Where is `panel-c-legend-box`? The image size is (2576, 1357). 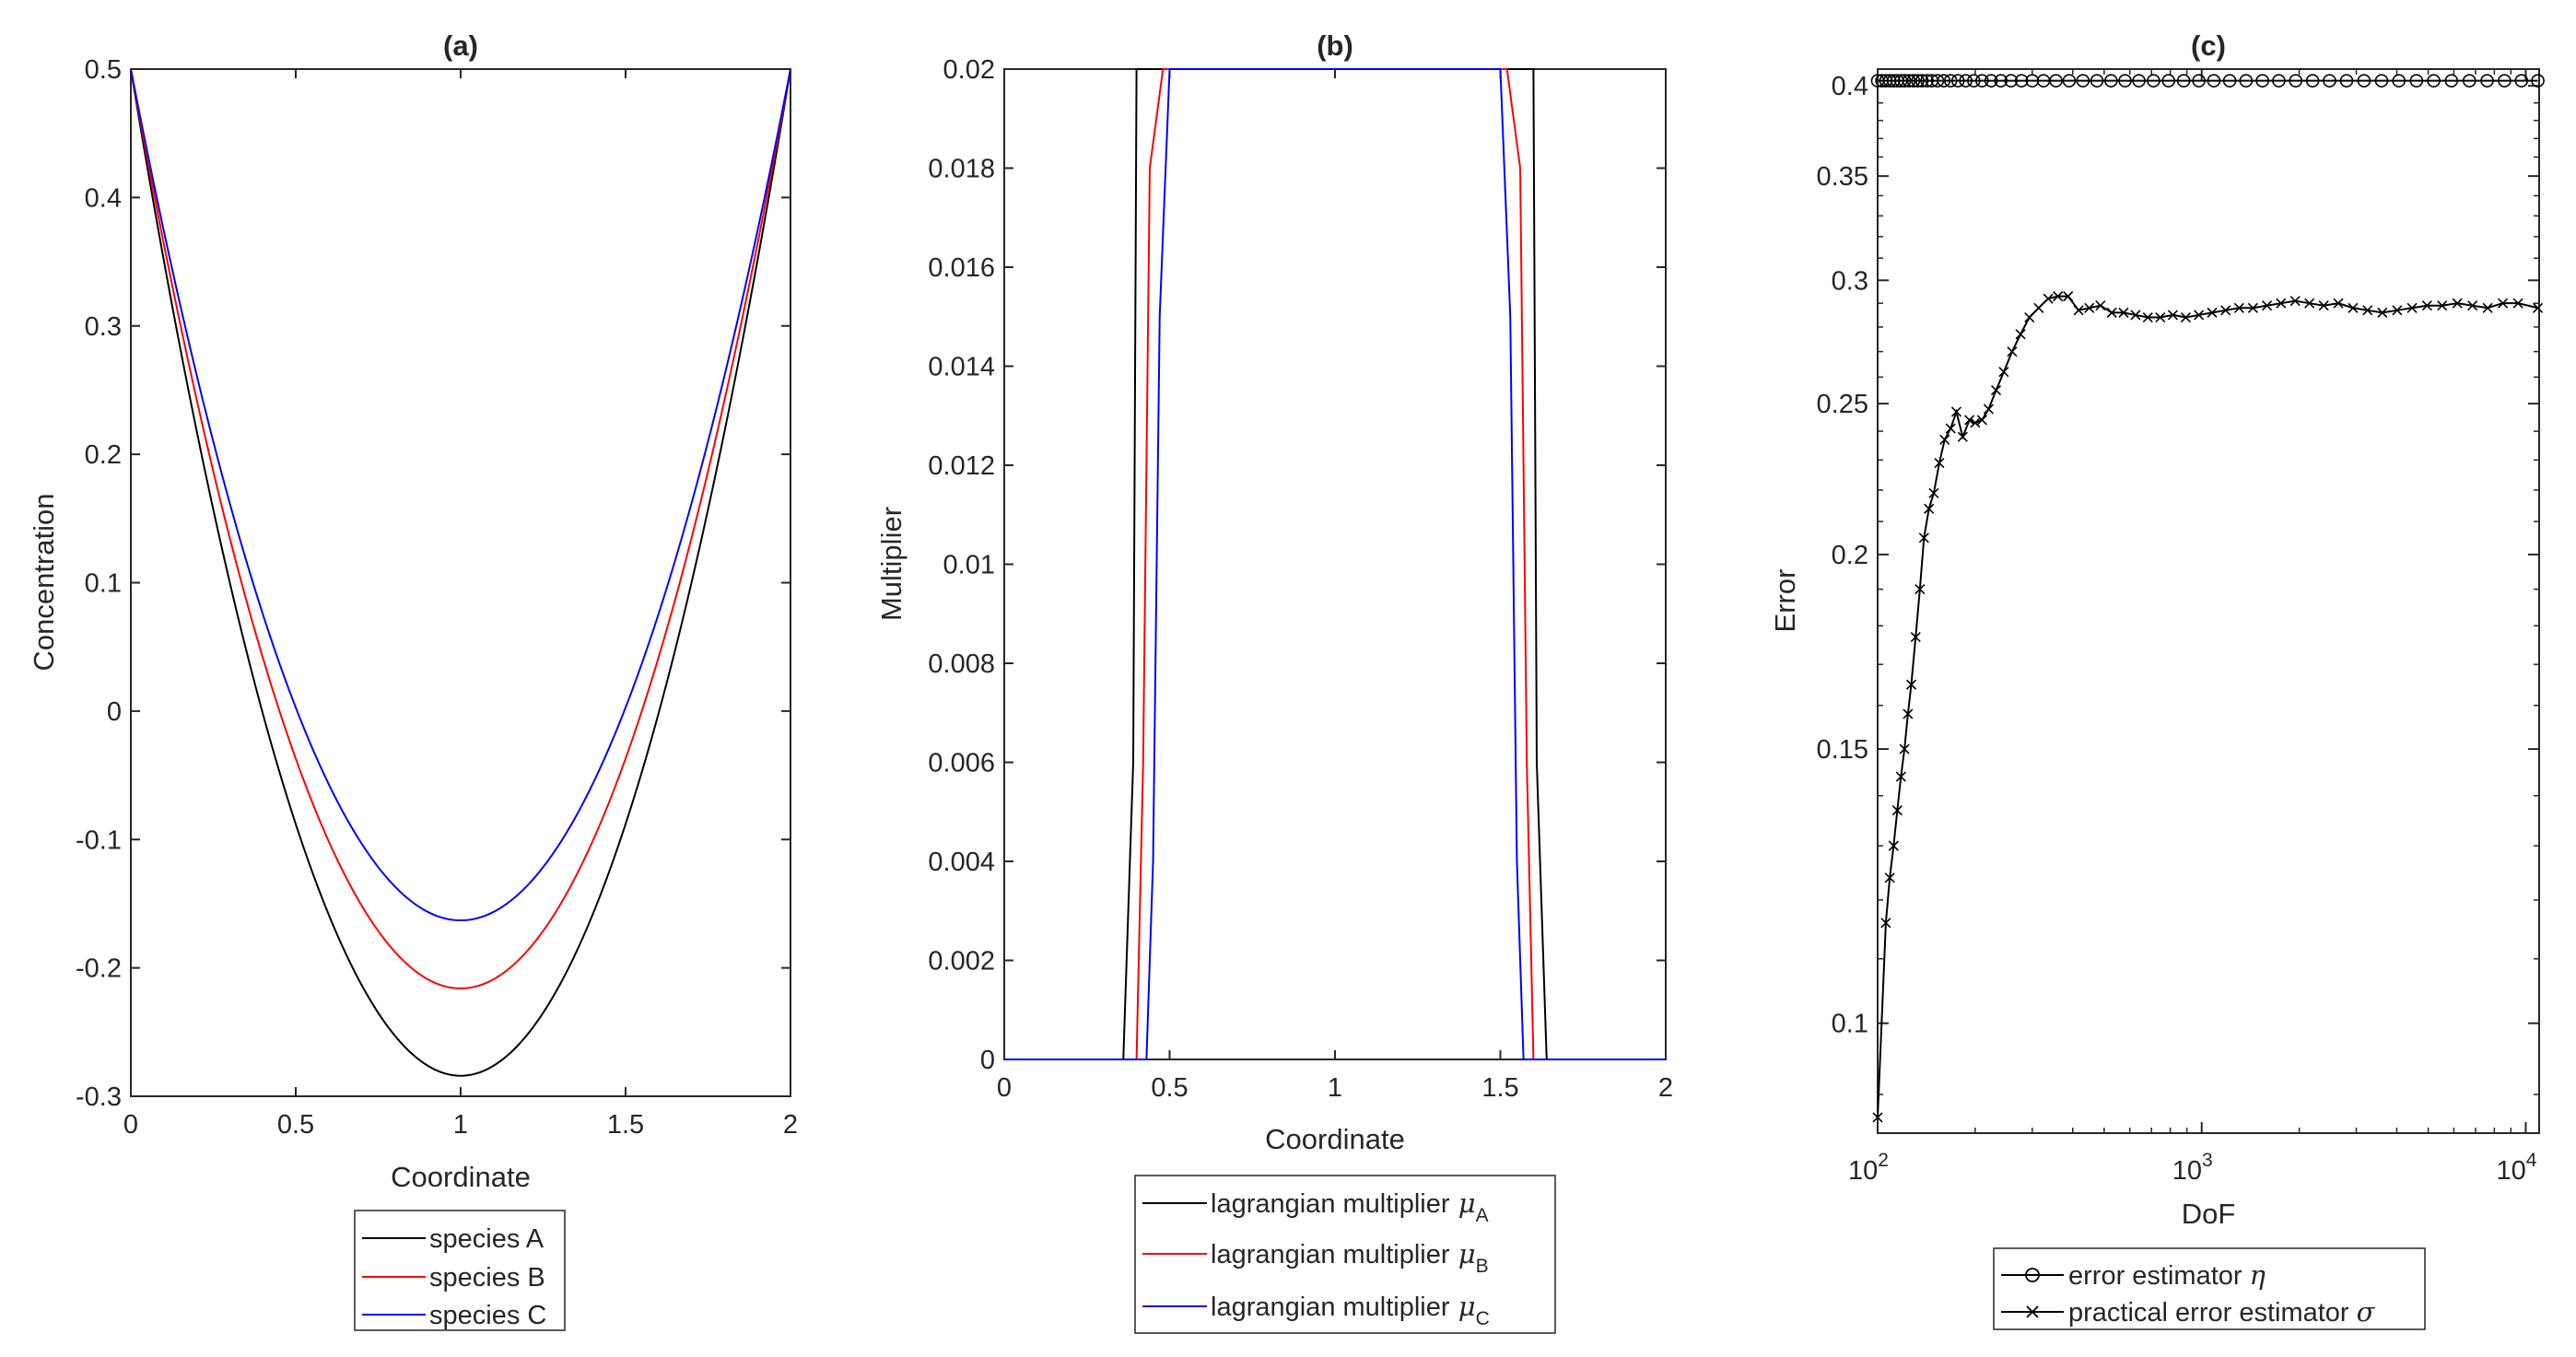
panel-c-legend-box is located at coordinates (2209, 1289).